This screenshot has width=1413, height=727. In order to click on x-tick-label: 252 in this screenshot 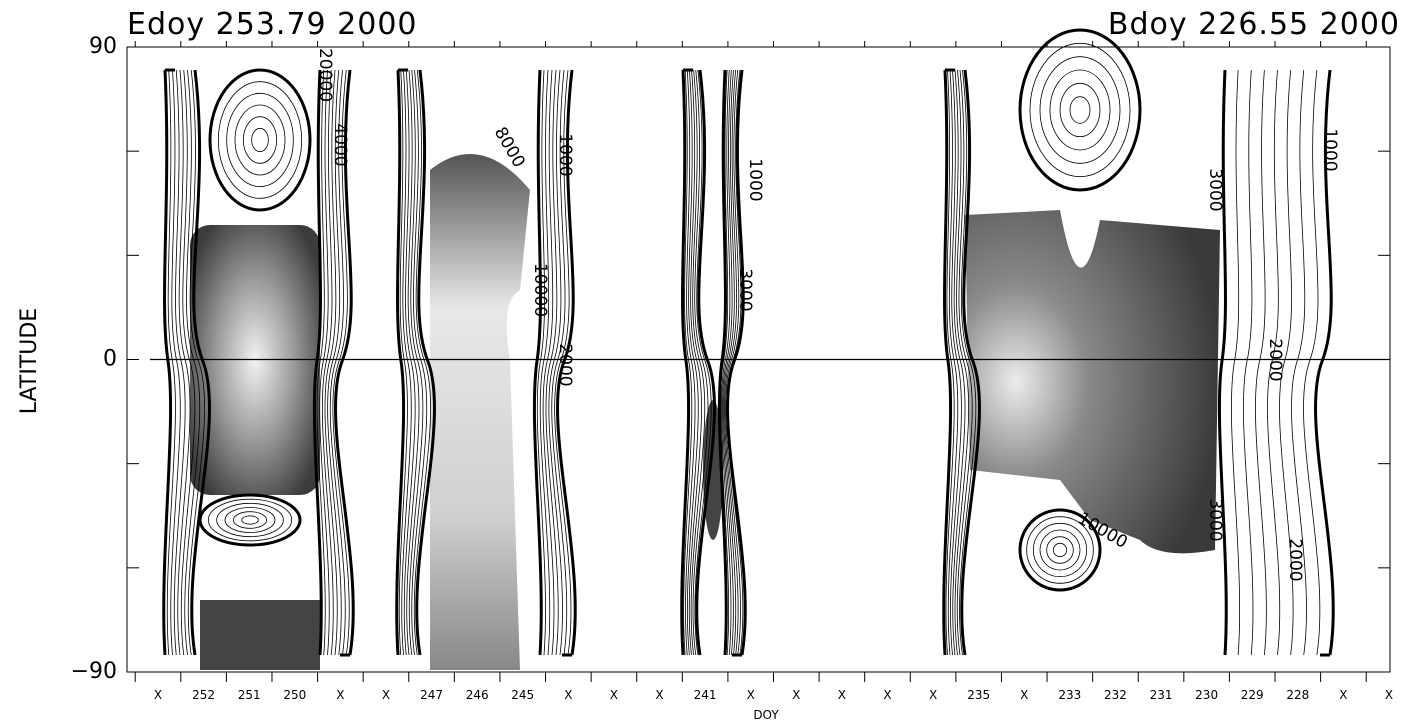, I will do `click(203, 695)`.